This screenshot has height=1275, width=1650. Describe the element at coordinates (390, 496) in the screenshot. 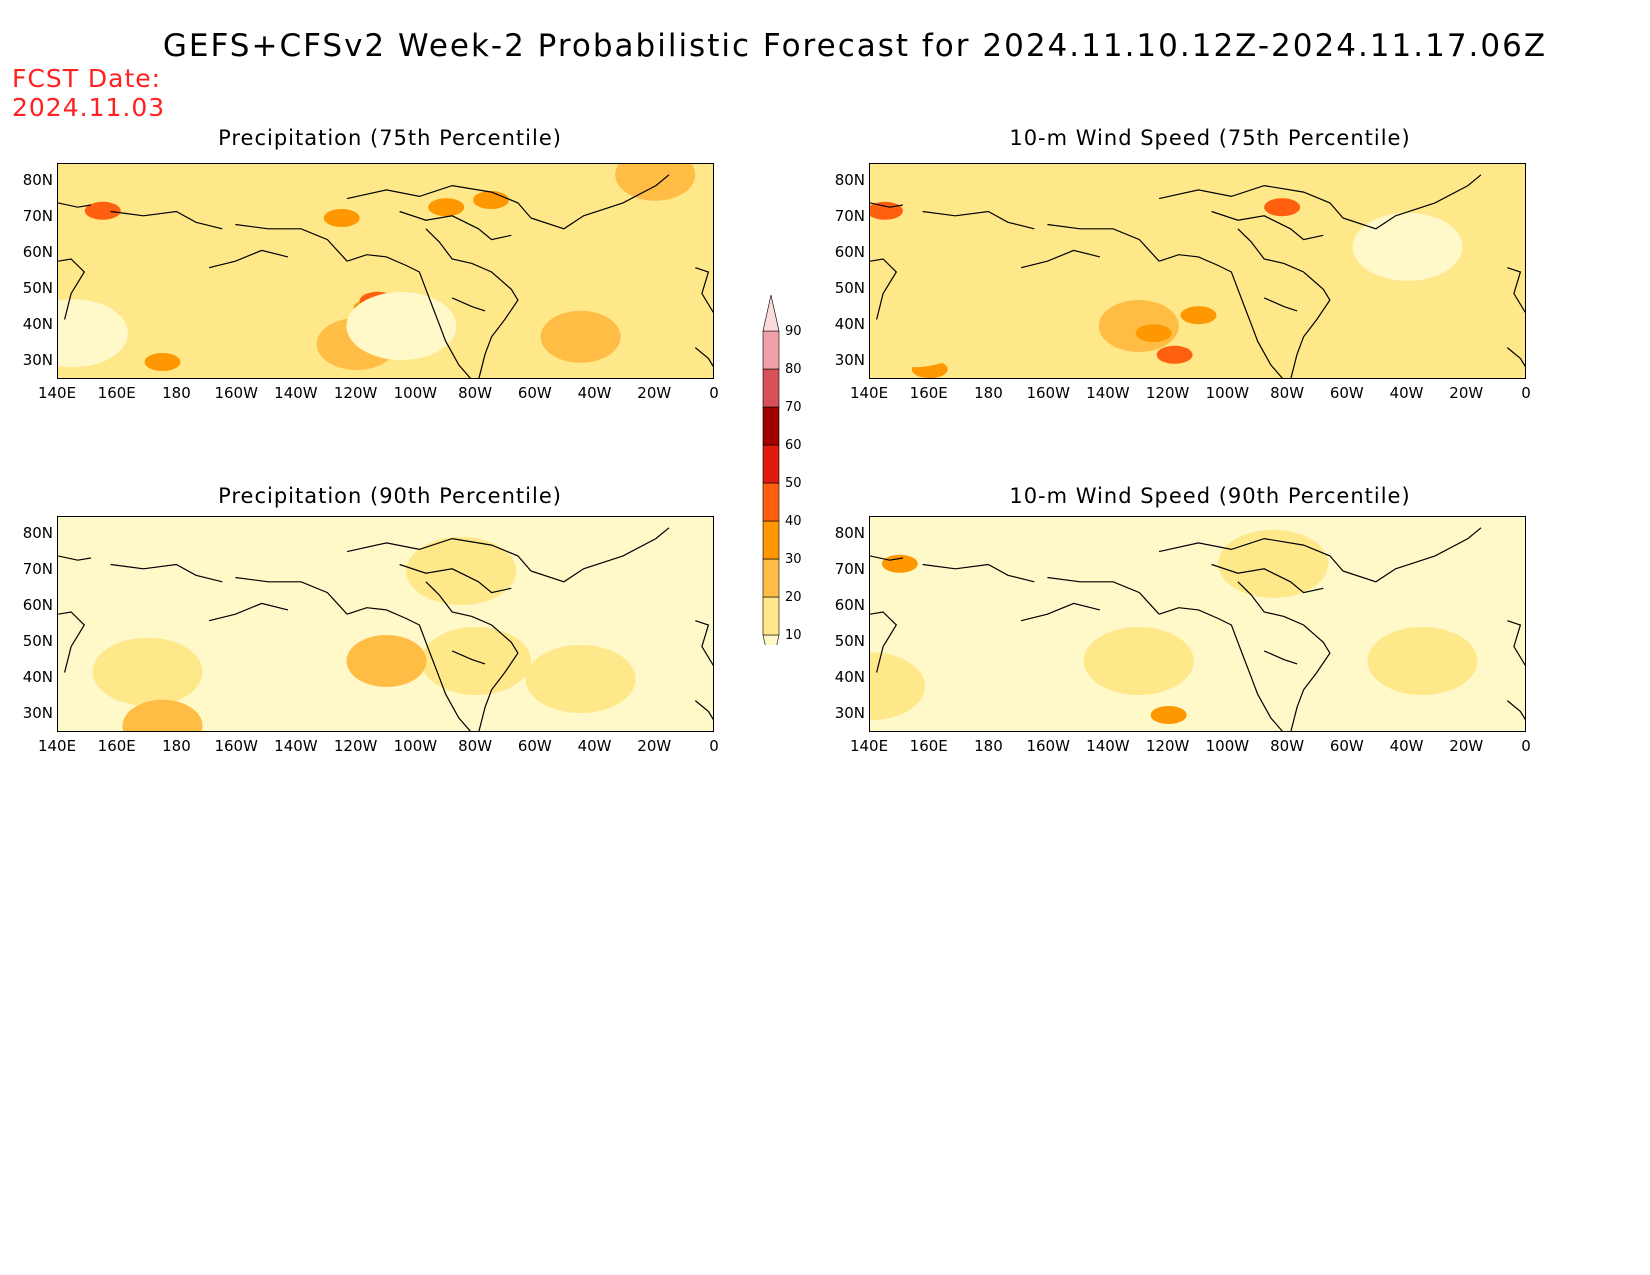

I see `panel-title-precip-90: Precipitation (90th Percentile)` at that location.